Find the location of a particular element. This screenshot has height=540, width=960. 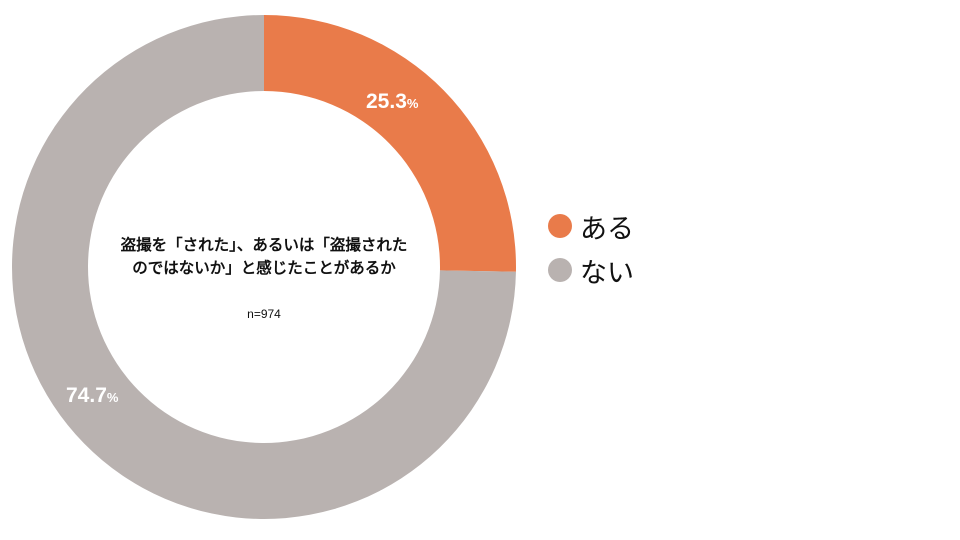

legend-label: ある is located at coordinates (607, 229).